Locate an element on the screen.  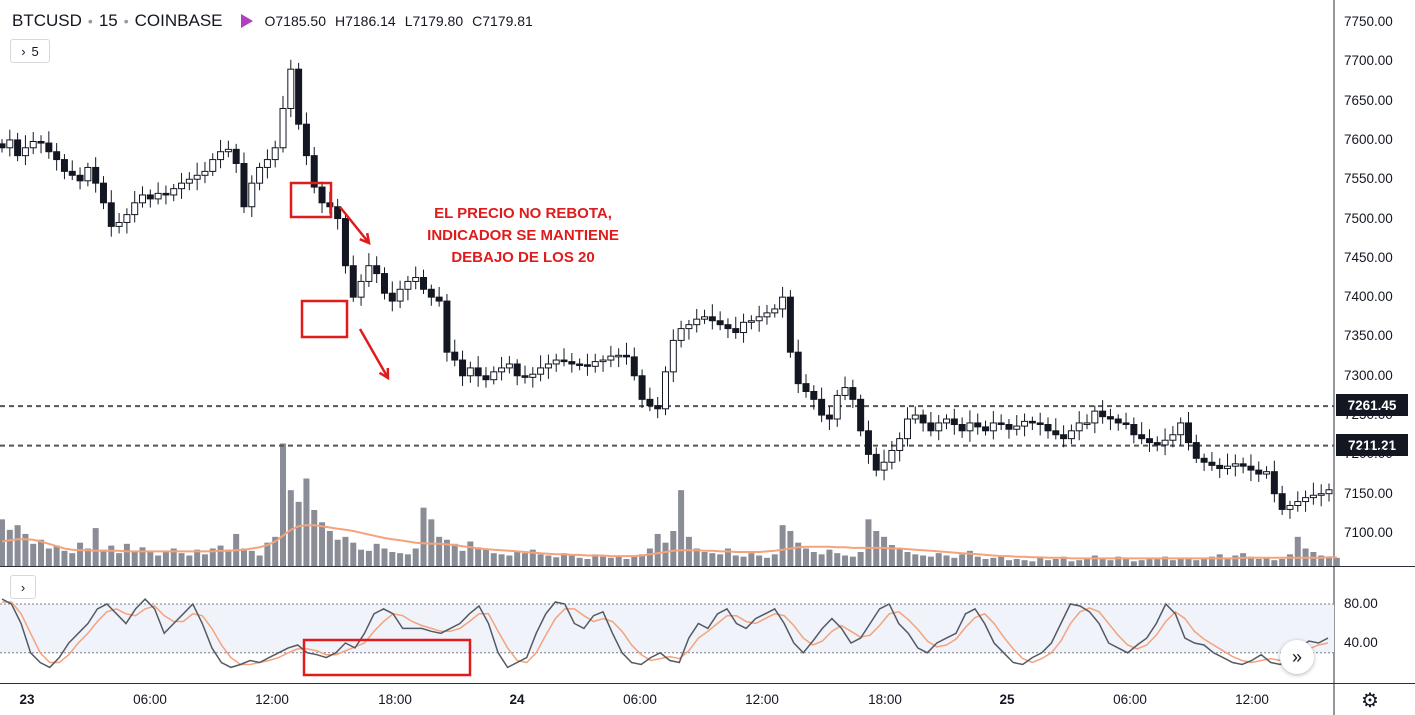
open-value: O7185.50 is located at coordinates (295, 21).